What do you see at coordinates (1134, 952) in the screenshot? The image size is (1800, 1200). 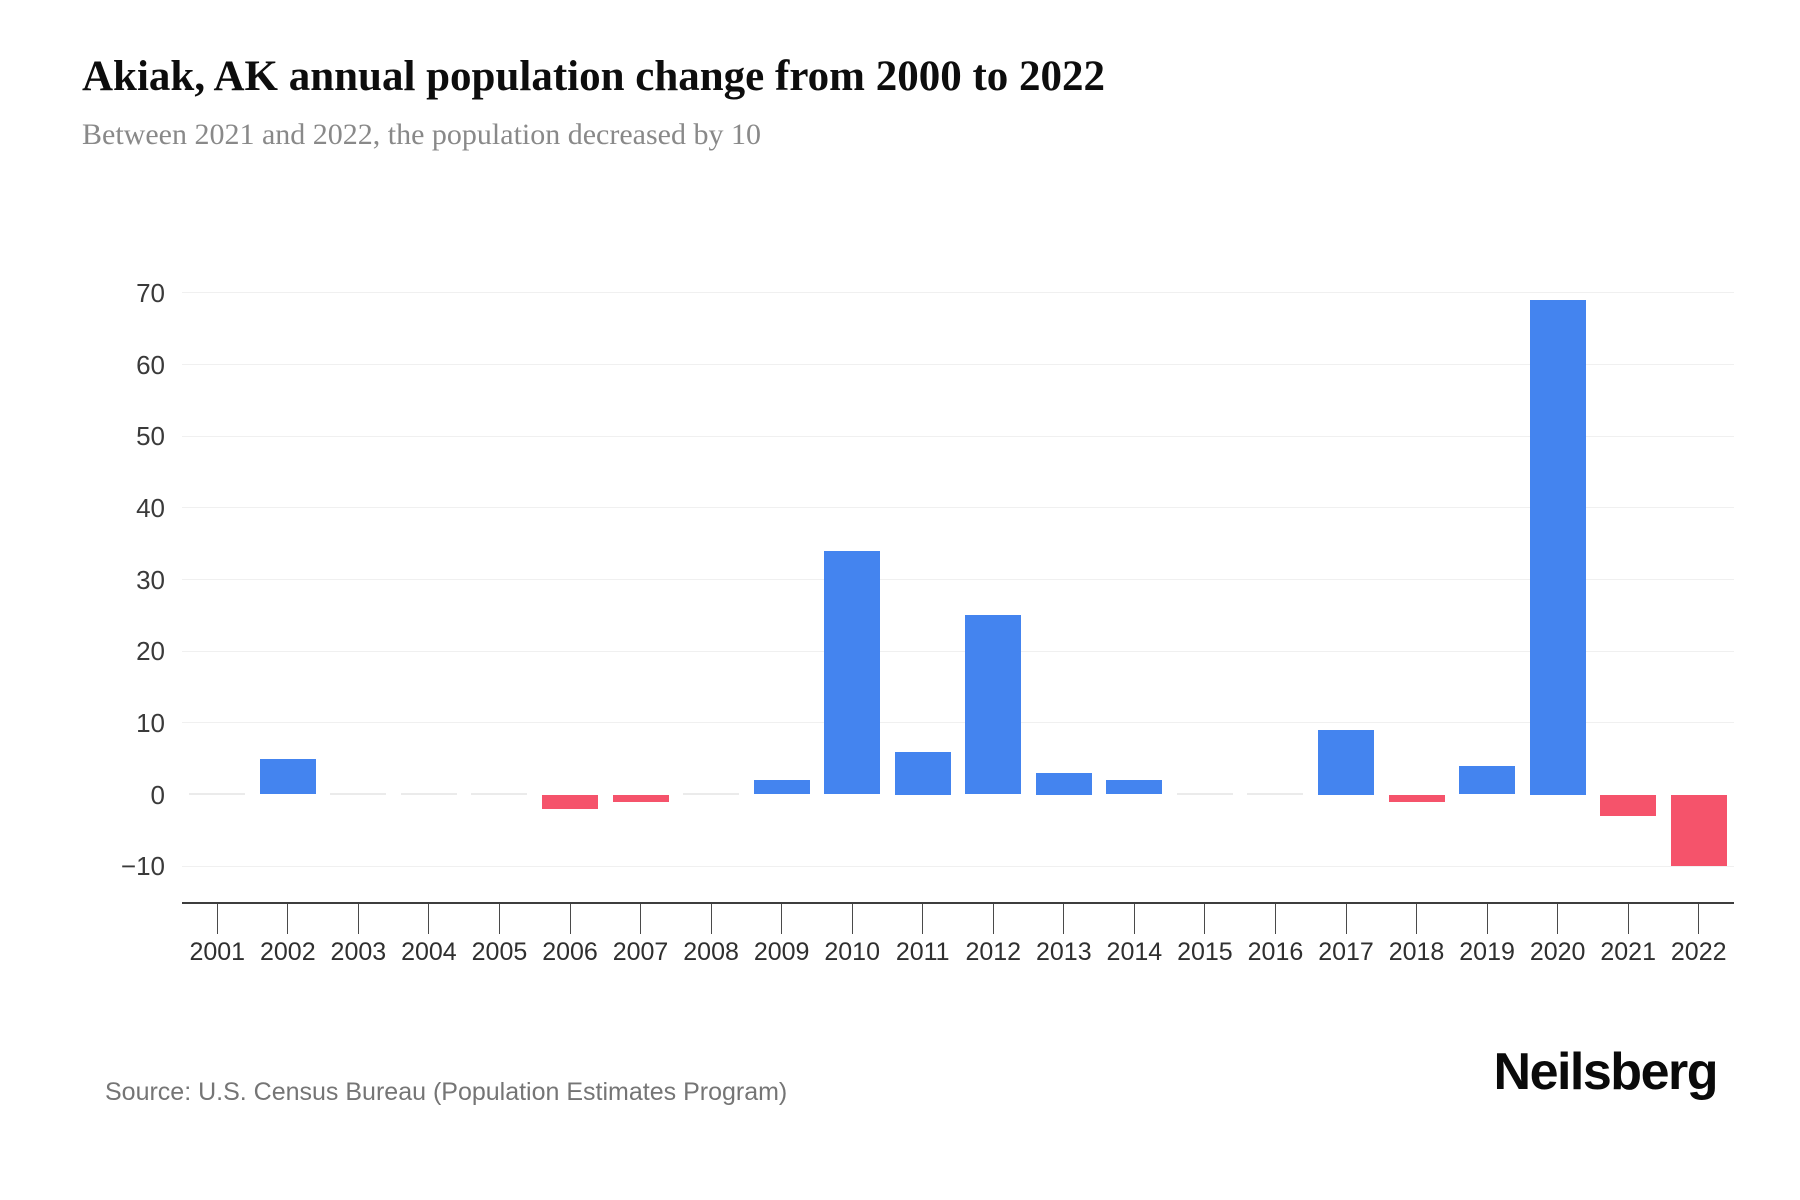 I see `x-axis-label-2014: 2014` at bounding box center [1134, 952].